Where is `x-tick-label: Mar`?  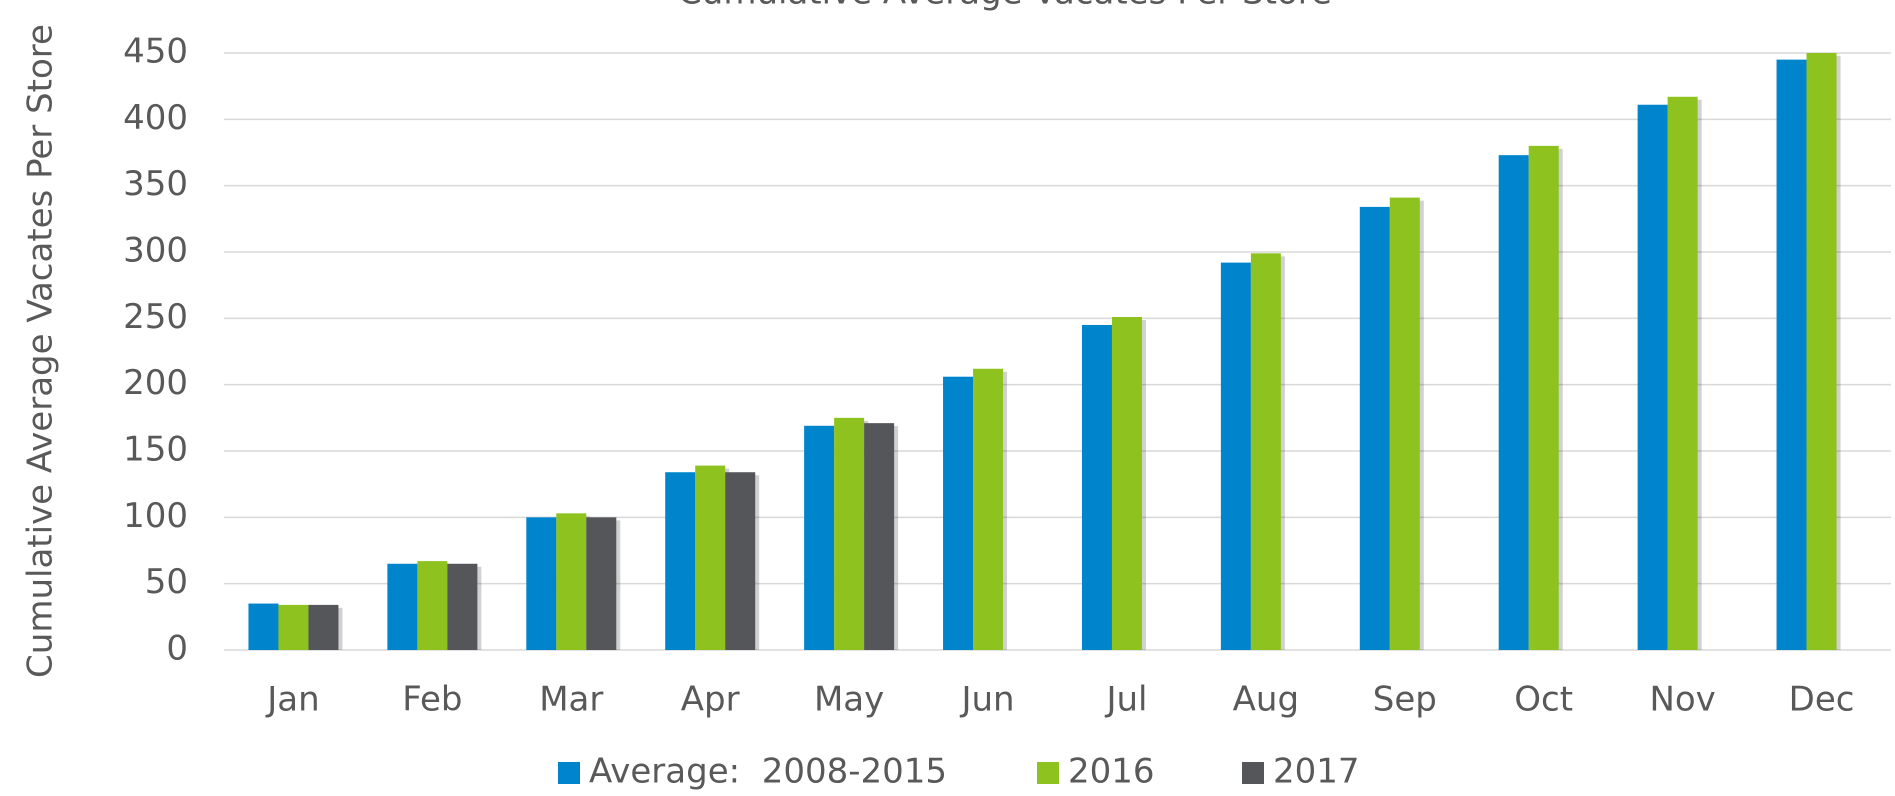 x-tick-label: Mar is located at coordinates (571, 700).